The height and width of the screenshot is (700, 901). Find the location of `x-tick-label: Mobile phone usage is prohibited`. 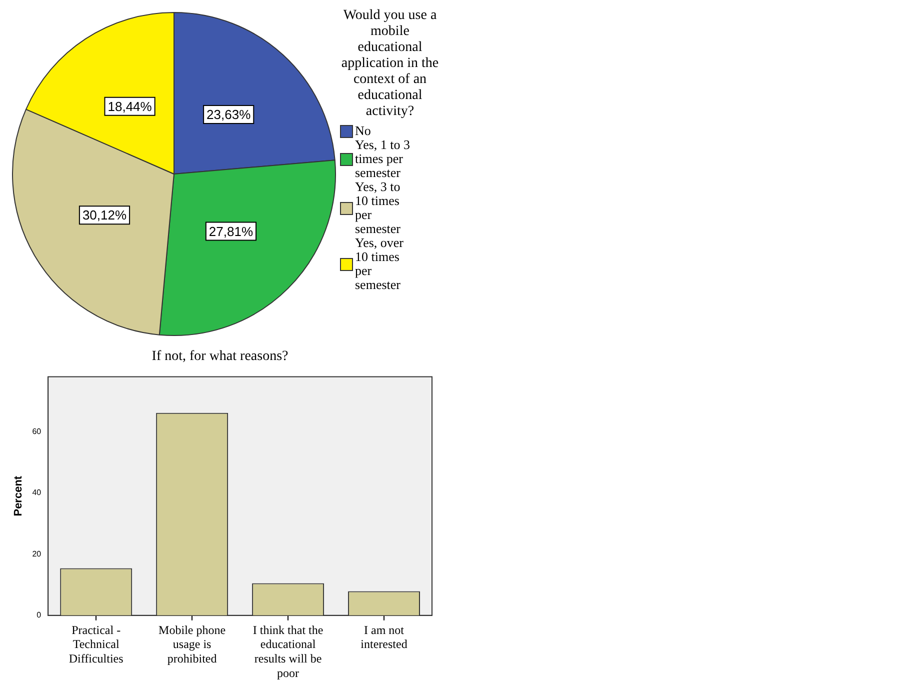

x-tick-label: Mobile phone usage is prohibited is located at coordinates (192, 644).